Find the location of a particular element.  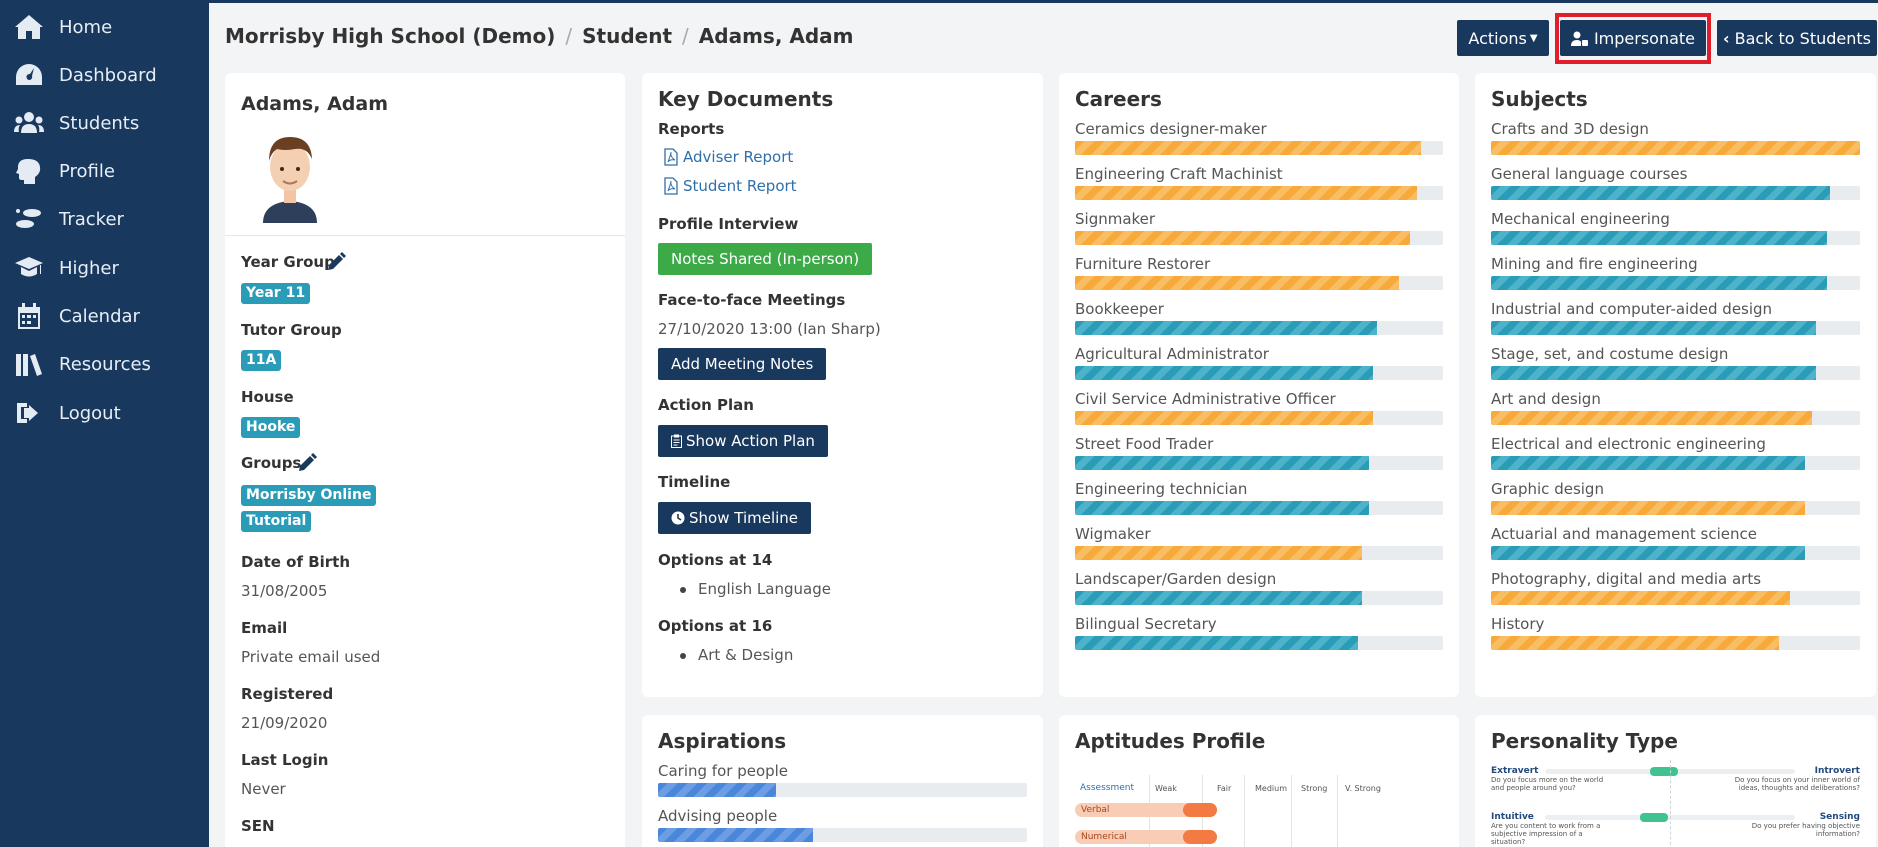

sidebar-item-tracker: Tracker is located at coordinates (104, 219).